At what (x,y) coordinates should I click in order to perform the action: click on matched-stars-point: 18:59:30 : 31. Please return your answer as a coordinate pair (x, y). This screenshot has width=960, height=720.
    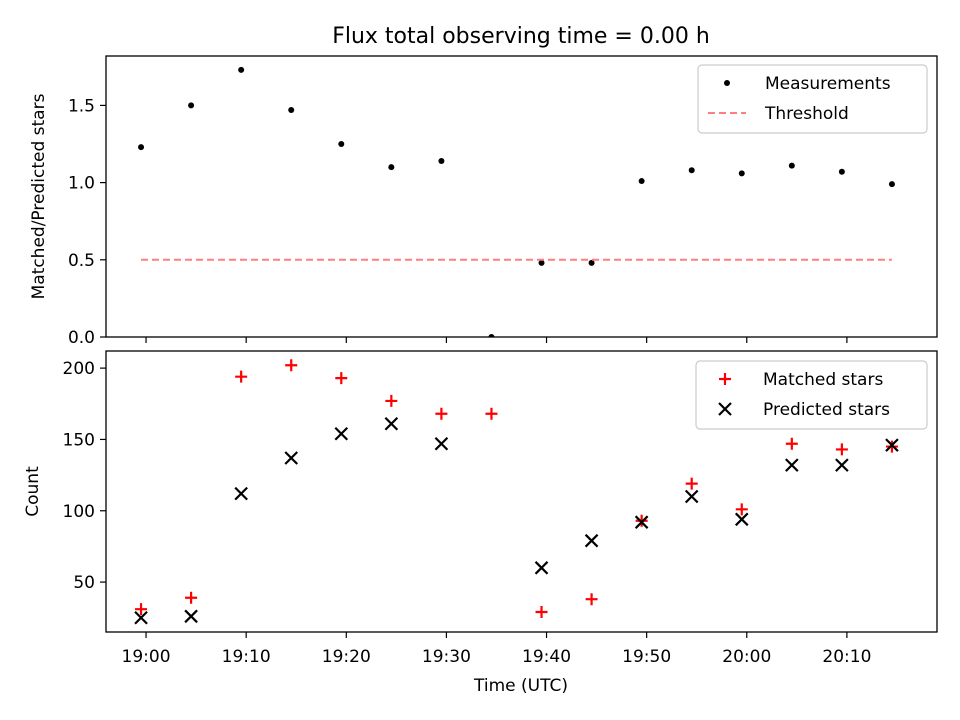
    Looking at the image, I should click on (141, 609).